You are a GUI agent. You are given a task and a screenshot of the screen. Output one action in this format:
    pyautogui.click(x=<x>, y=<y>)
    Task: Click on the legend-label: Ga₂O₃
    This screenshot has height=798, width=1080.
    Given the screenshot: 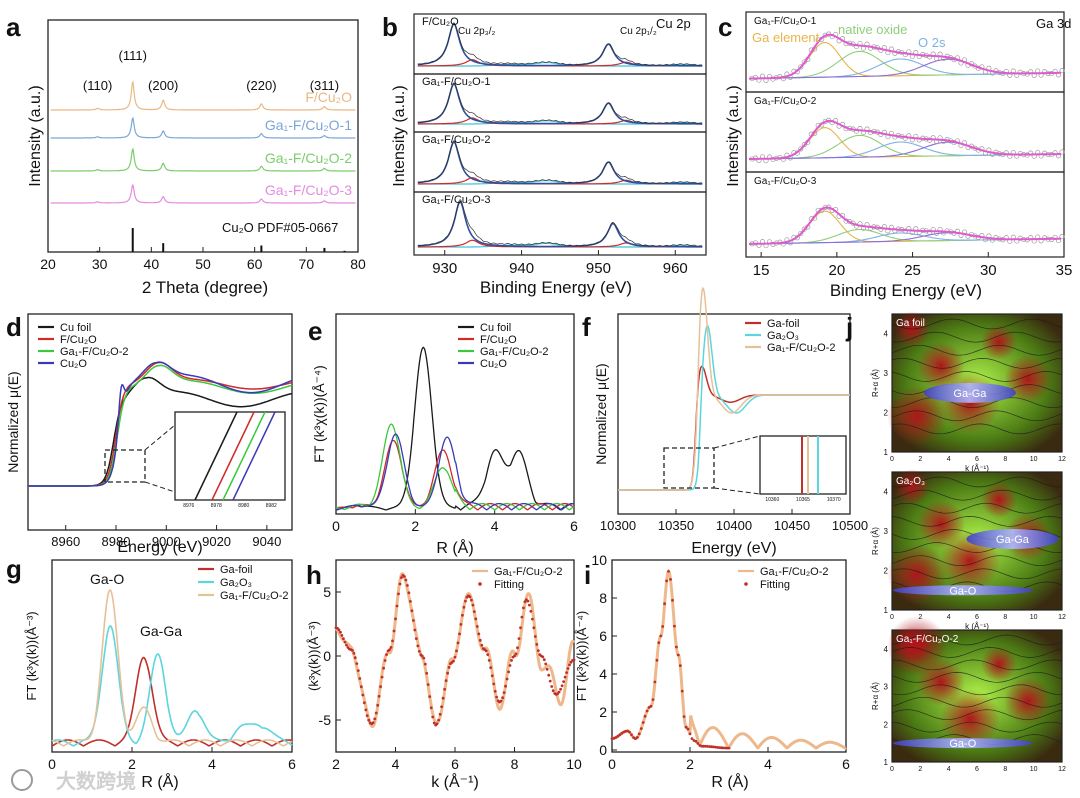 What is the action you would take?
    pyautogui.click(x=236, y=583)
    